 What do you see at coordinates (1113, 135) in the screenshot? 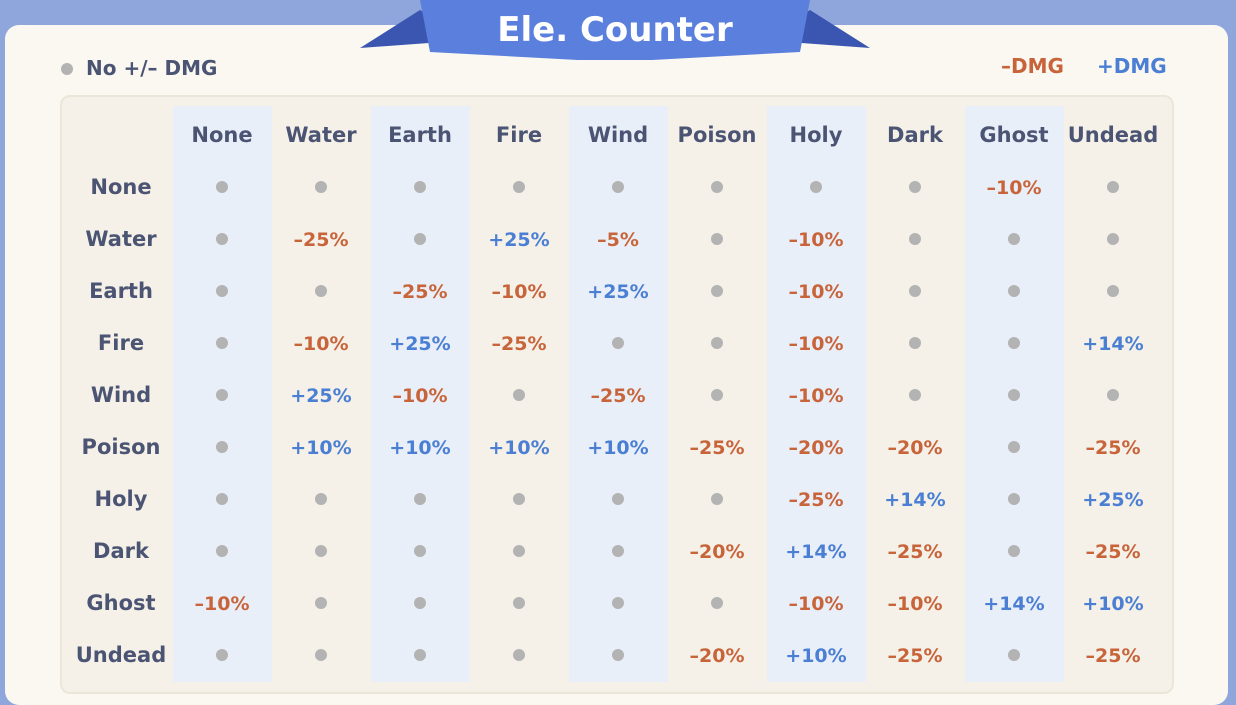
I see `column-header: Undead` at bounding box center [1113, 135].